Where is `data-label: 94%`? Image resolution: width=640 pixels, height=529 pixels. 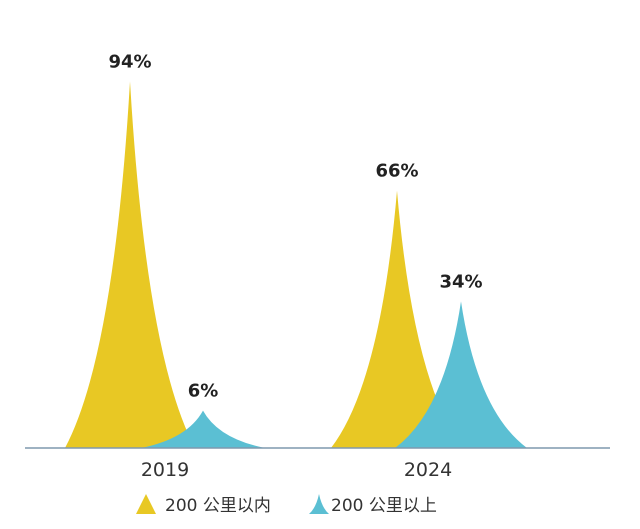 data-label: 94% is located at coordinates (129, 61).